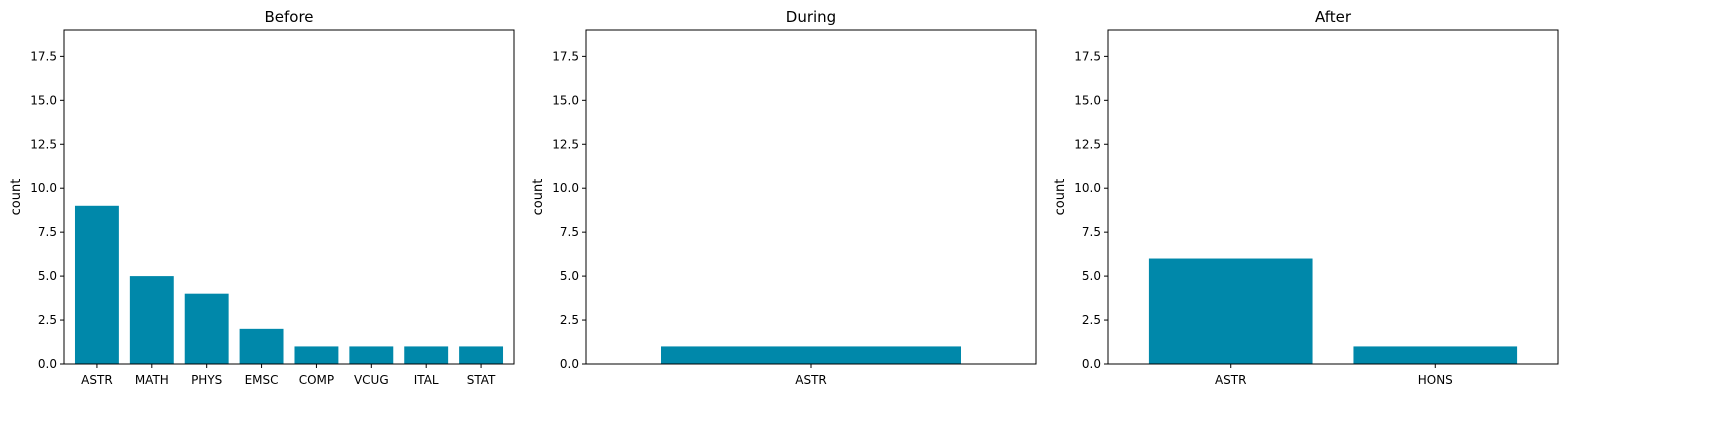 The width and height of the screenshot is (1728, 440). What do you see at coordinates (152, 380) in the screenshot?
I see `x-tick-label: MATH` at bounding box center [152, 380].